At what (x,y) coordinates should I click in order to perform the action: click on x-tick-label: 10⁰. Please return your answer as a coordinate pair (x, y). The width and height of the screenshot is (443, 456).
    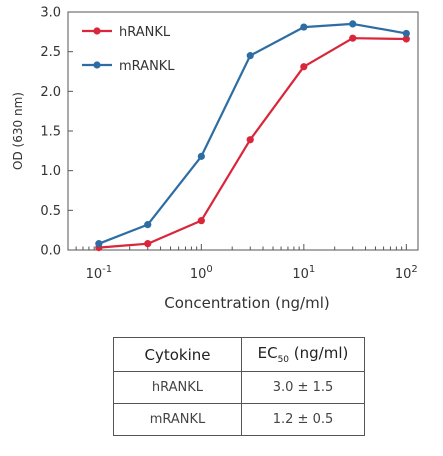
    Looking at the image, I should click on (201, 273).